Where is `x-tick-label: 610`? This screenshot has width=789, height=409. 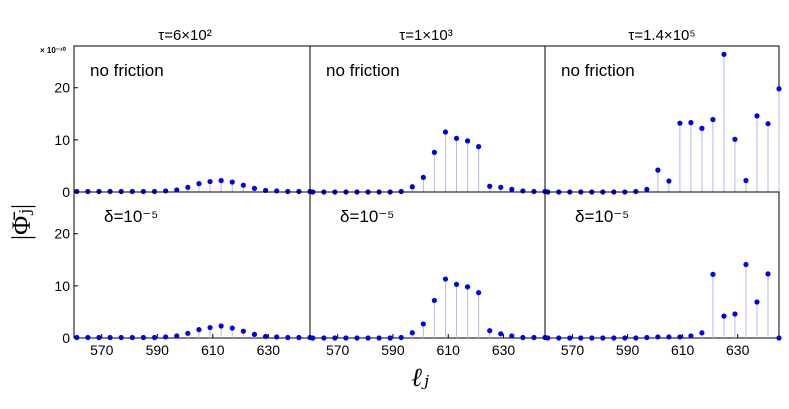 x-tick-label: 610 is located at coordinates (683, 350).